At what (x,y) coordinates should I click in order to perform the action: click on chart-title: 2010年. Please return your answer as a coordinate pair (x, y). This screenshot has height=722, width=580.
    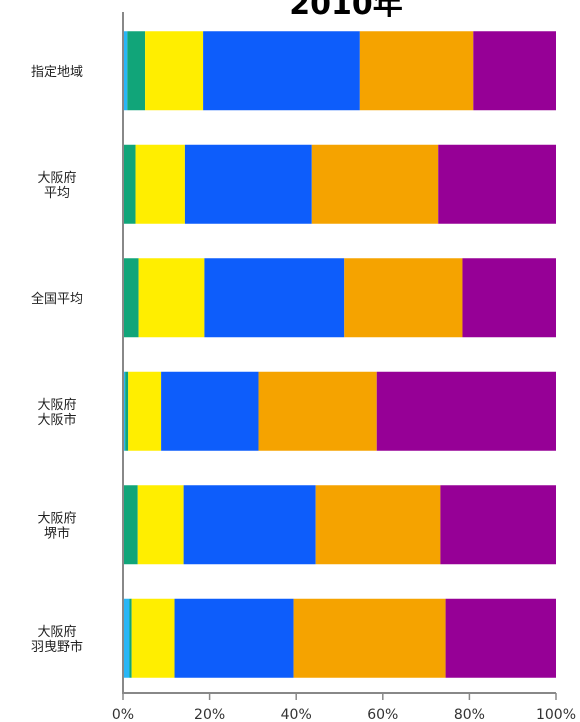
    Looking at the image, I should click on (346, 11).